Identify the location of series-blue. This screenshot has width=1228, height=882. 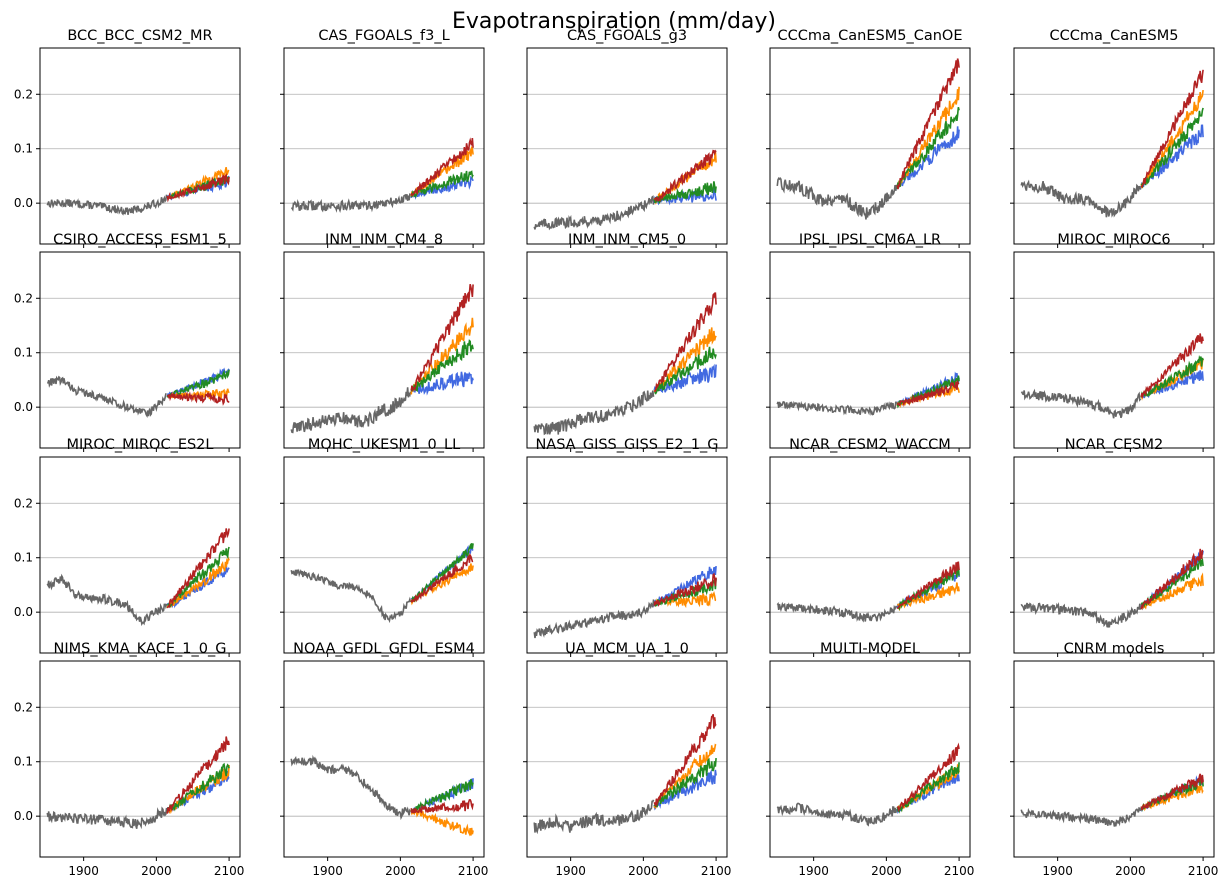
(1172, 156).